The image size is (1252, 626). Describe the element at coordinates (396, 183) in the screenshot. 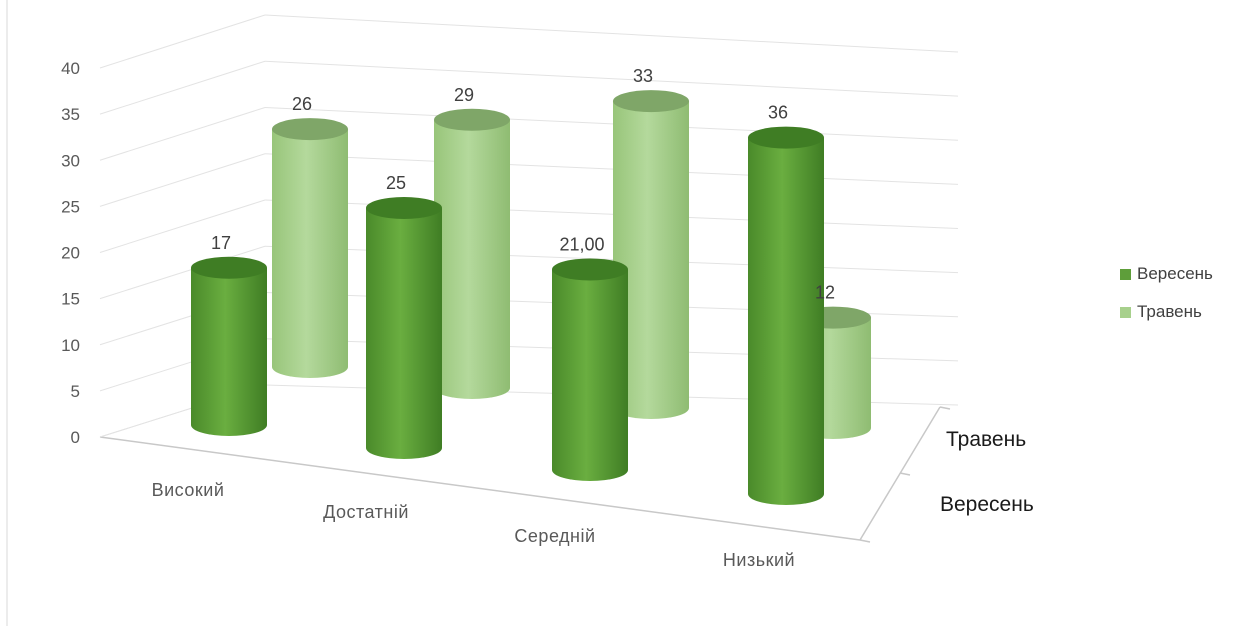

I see `data-label: 25` at that location.